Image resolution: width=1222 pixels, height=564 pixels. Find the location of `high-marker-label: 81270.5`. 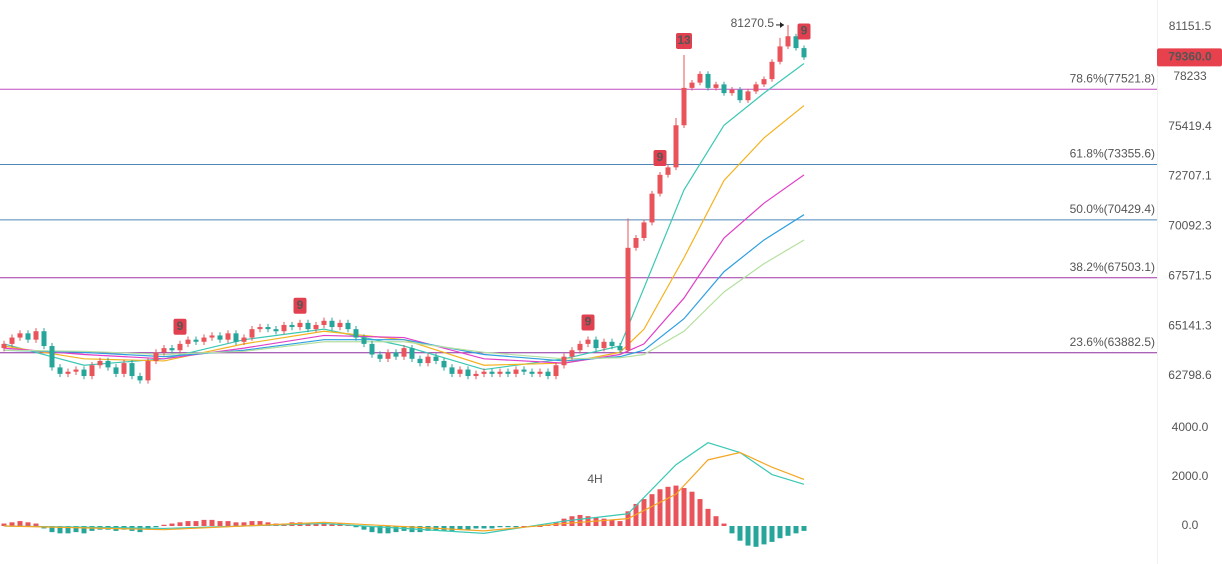

high-marker-label: 81270.5 is located at coordinates (753, 23).